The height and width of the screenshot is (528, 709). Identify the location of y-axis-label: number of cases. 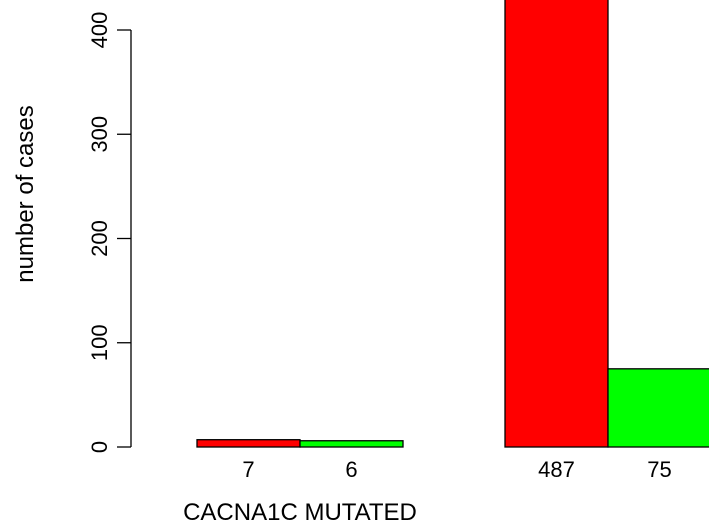
(25, 193).